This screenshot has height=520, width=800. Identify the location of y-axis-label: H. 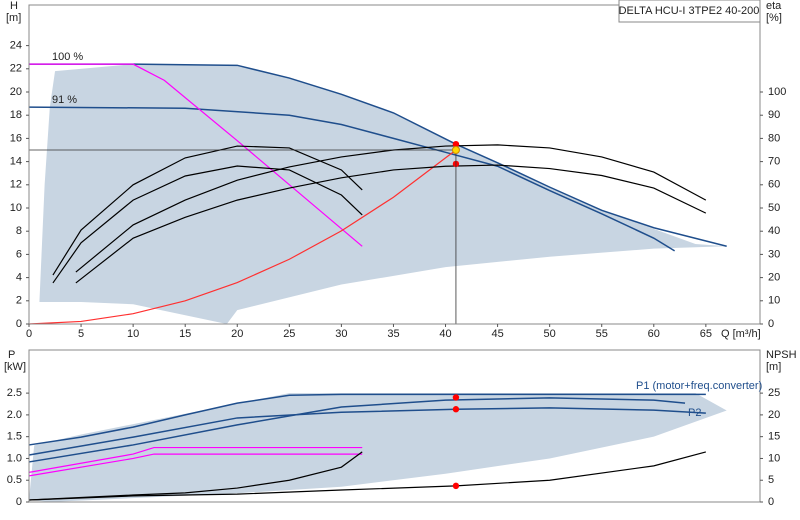
(14, 6).